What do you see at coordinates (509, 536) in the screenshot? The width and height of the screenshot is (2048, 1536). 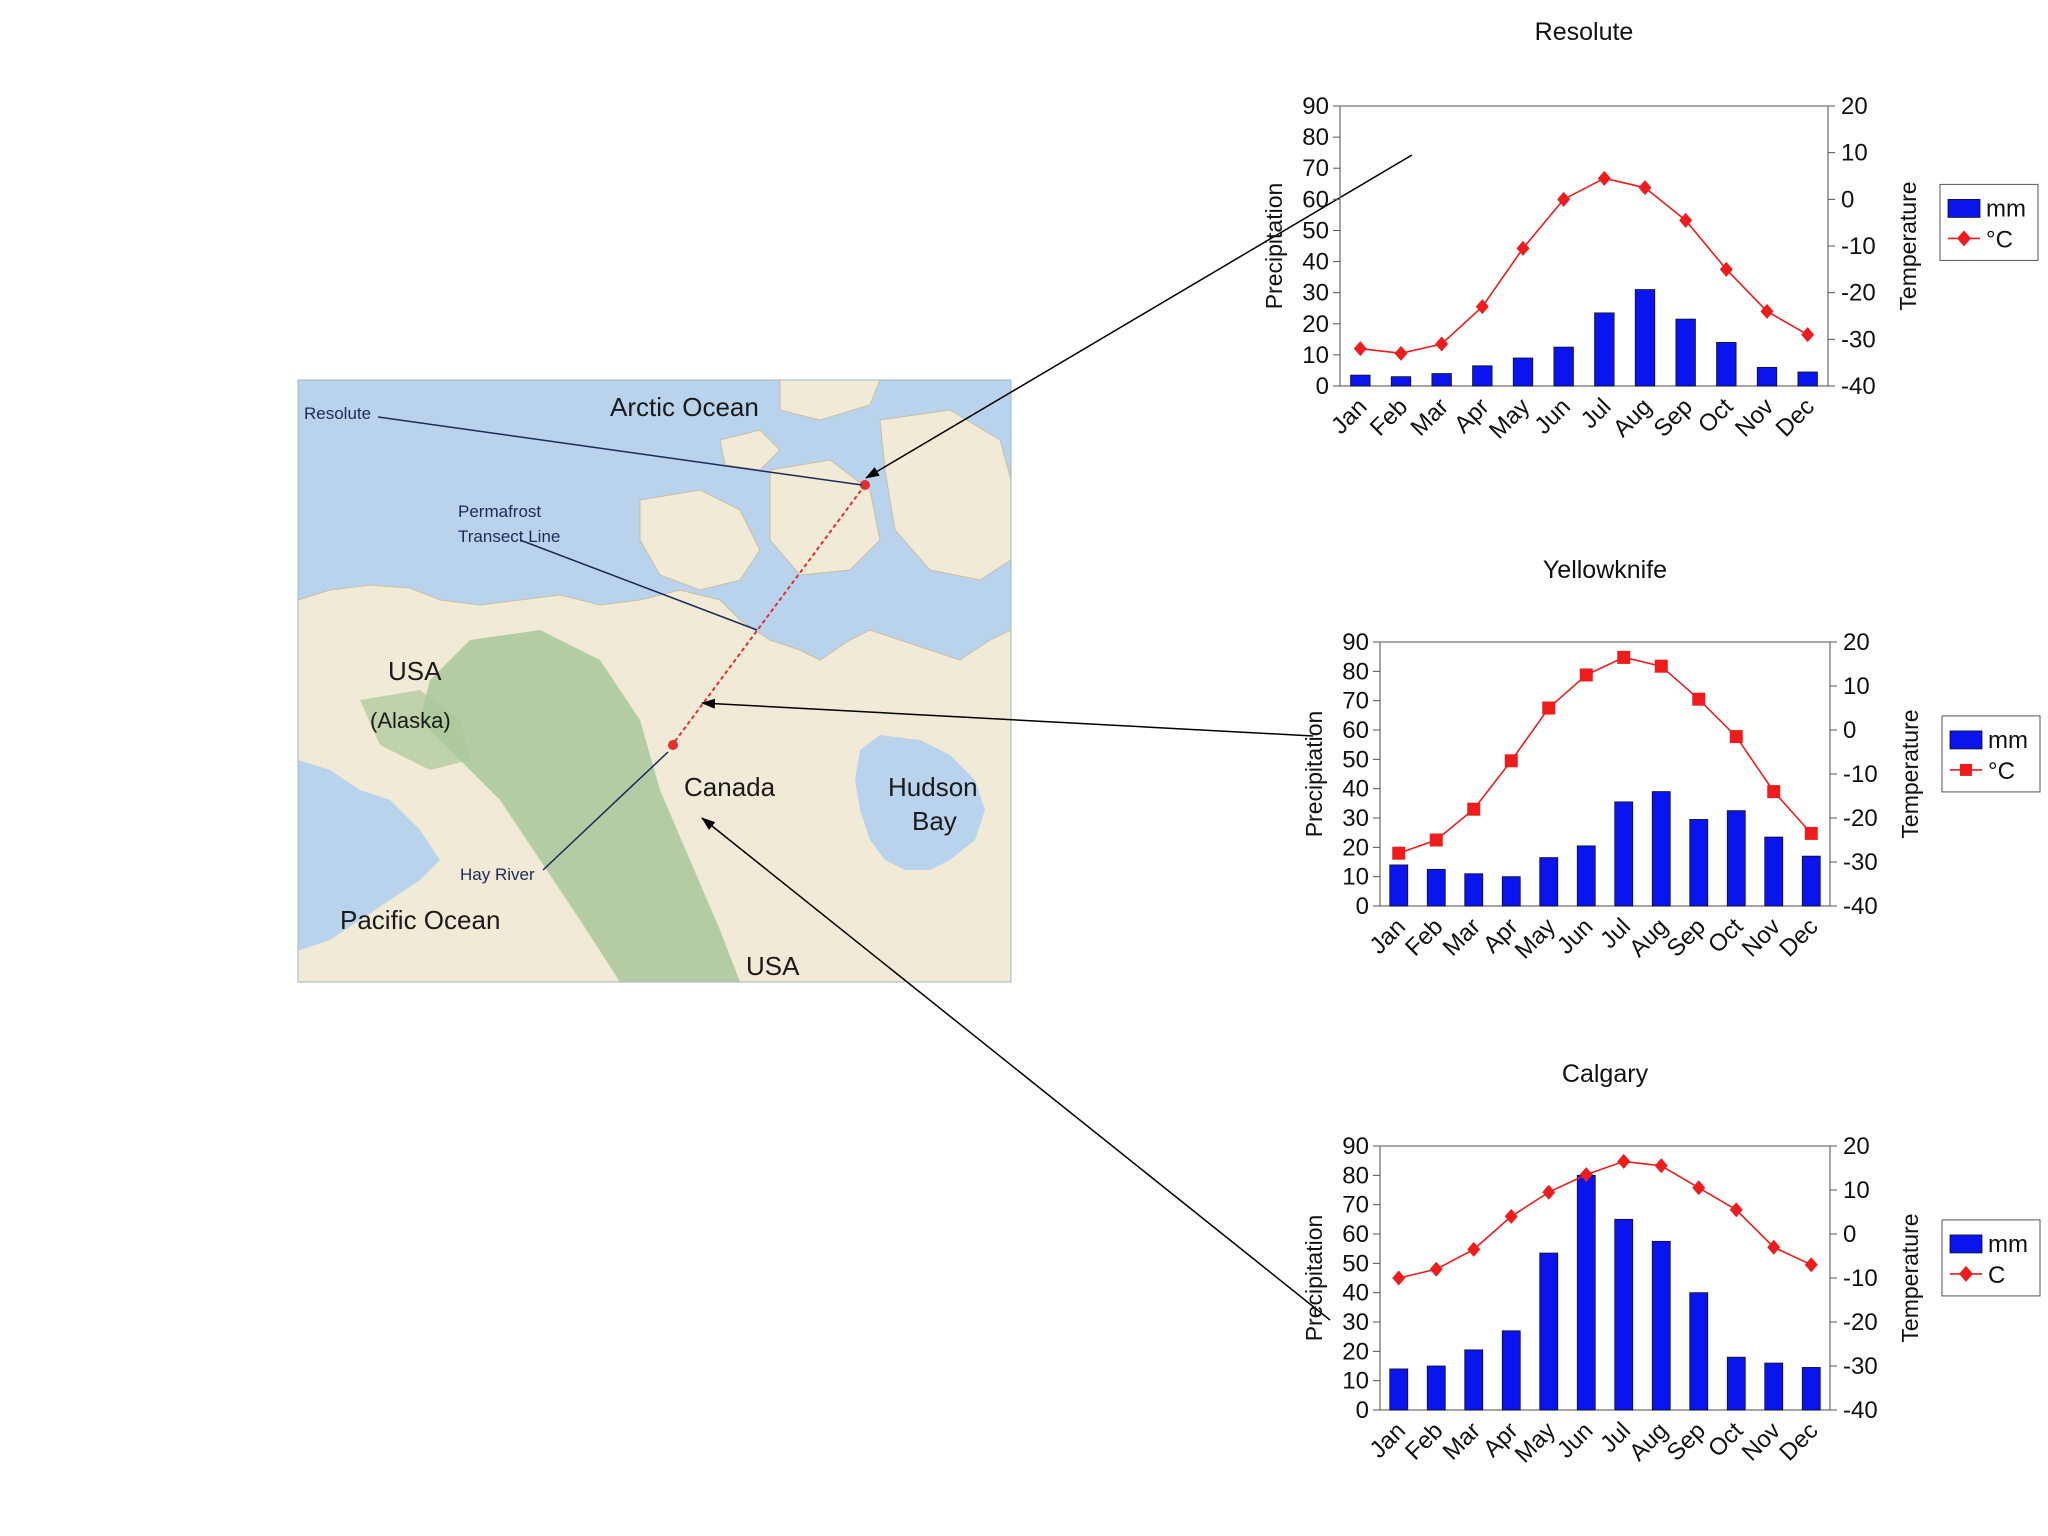 I see `map-label-permafrost-2: Transect Line` at bounding box center [509, 536].